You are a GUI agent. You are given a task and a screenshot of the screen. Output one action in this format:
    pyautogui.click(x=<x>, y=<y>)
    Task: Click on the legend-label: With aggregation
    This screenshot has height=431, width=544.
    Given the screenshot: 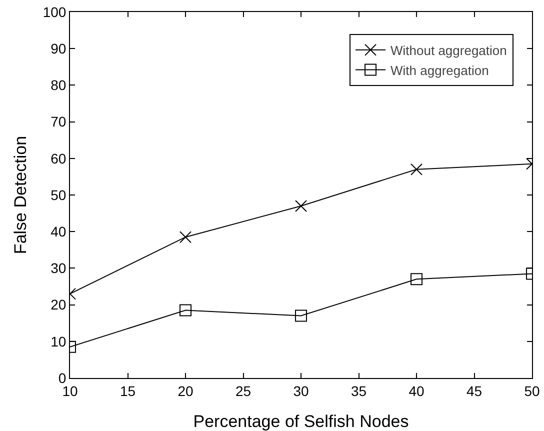 What is the action you would take?
    pyautogui.click(x=439, y=70)
    